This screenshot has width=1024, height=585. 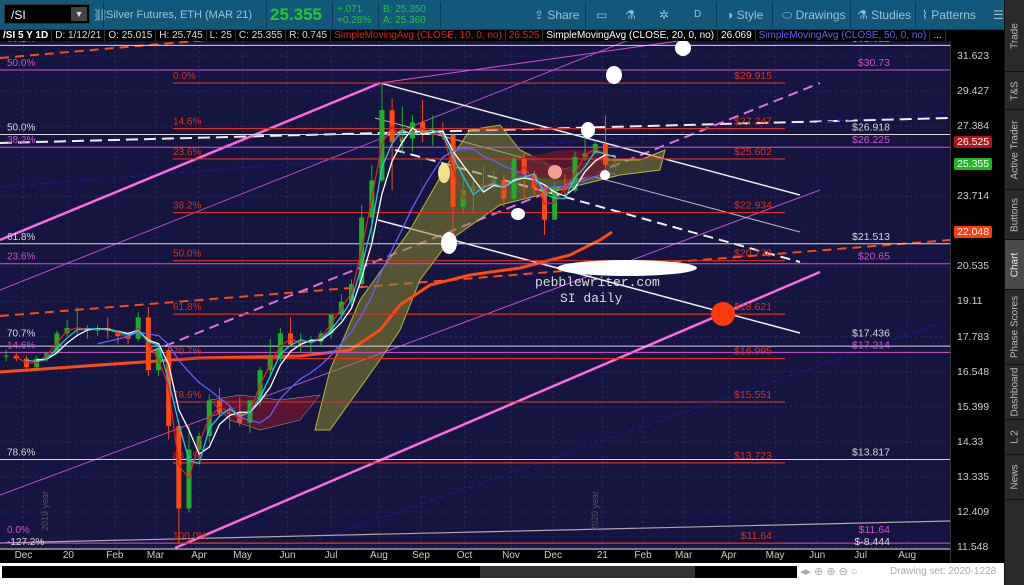 I want to click on flask-icon: ⚗, so click(x=630, y=15).